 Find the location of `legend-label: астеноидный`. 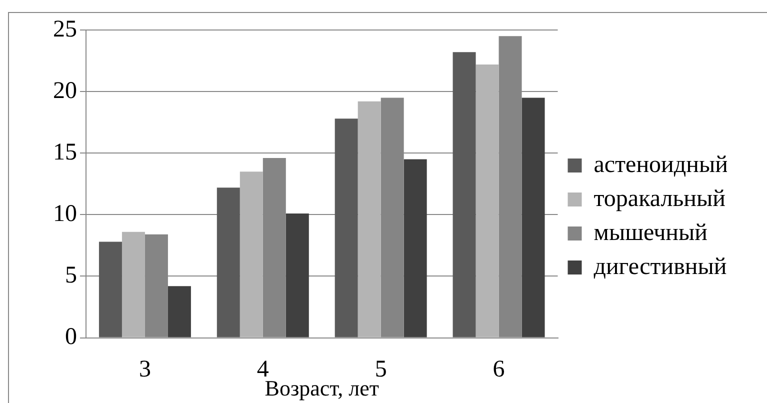

legend-label: астеноидный is located at coordinates (661, 165).